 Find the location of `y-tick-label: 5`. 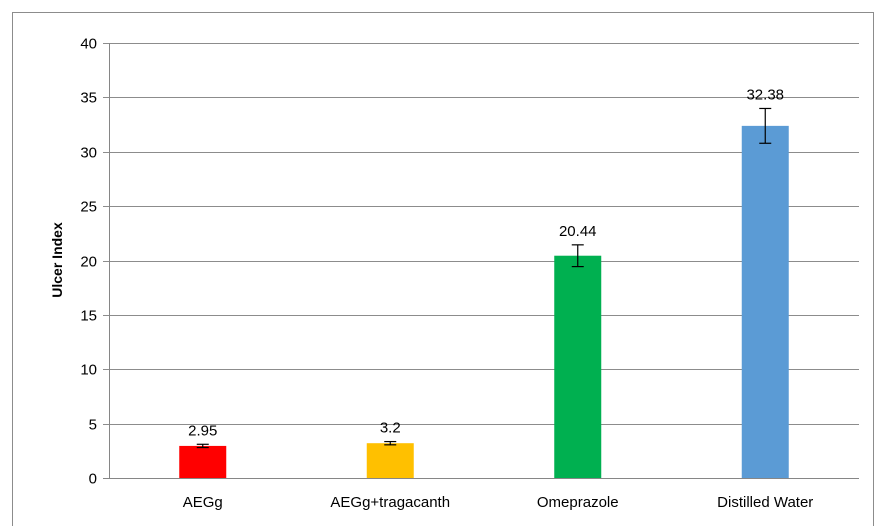

y-tick-label: 5 is located at coordinates (93, 425).